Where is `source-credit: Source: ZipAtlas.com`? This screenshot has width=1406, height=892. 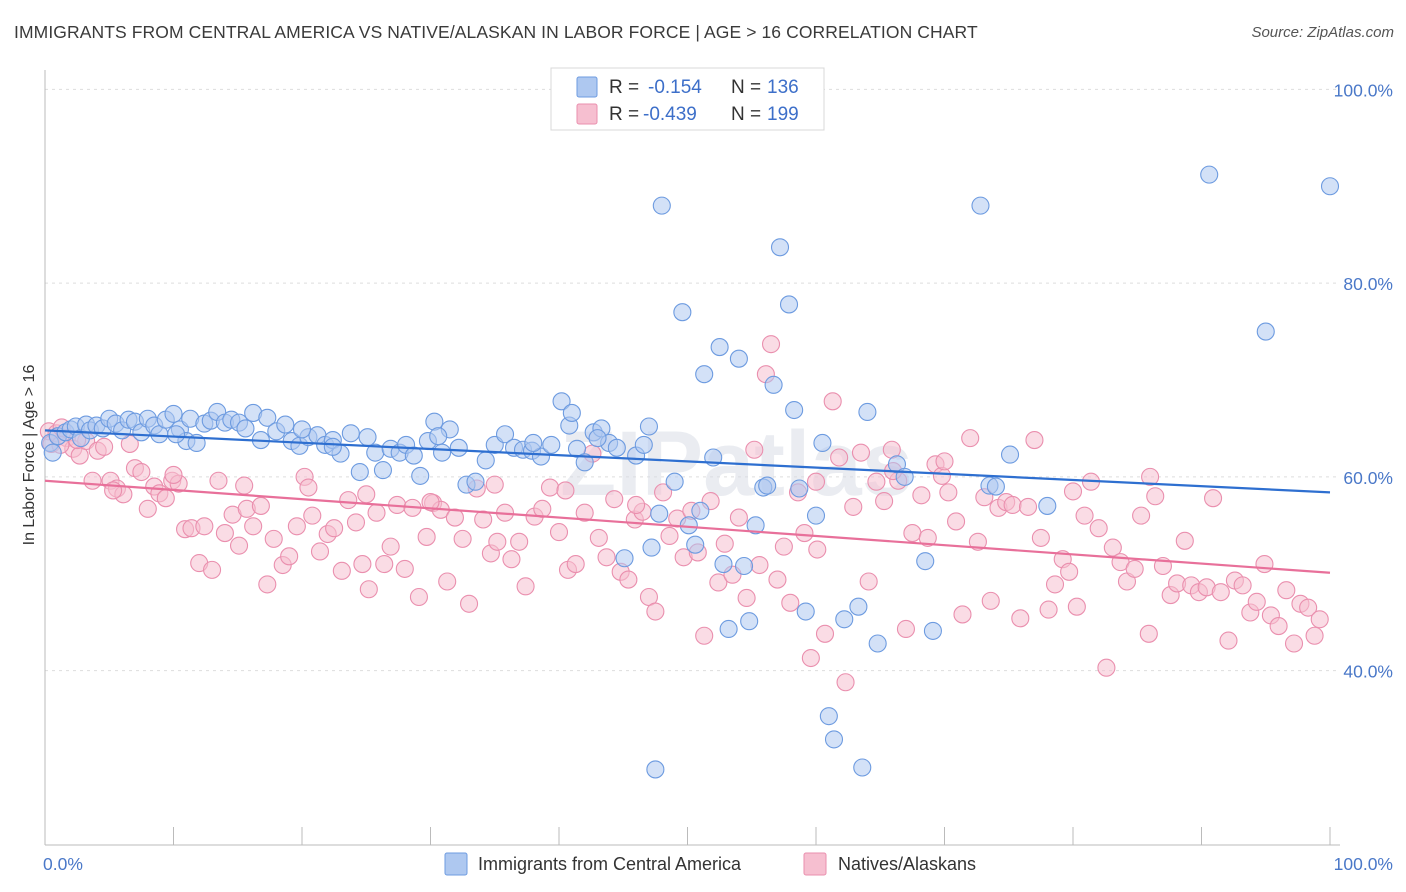
source-credit: Source: ZipAtlas.com is located at coordinates (1322, 32).